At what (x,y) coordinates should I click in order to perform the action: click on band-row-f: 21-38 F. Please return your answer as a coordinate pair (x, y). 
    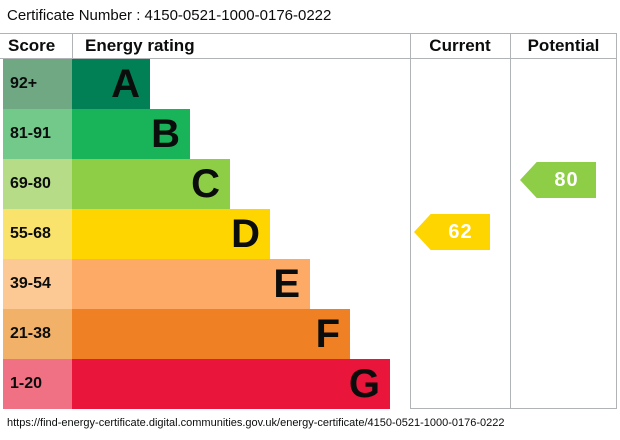
    Looking at the image, I should click on (308, 334).